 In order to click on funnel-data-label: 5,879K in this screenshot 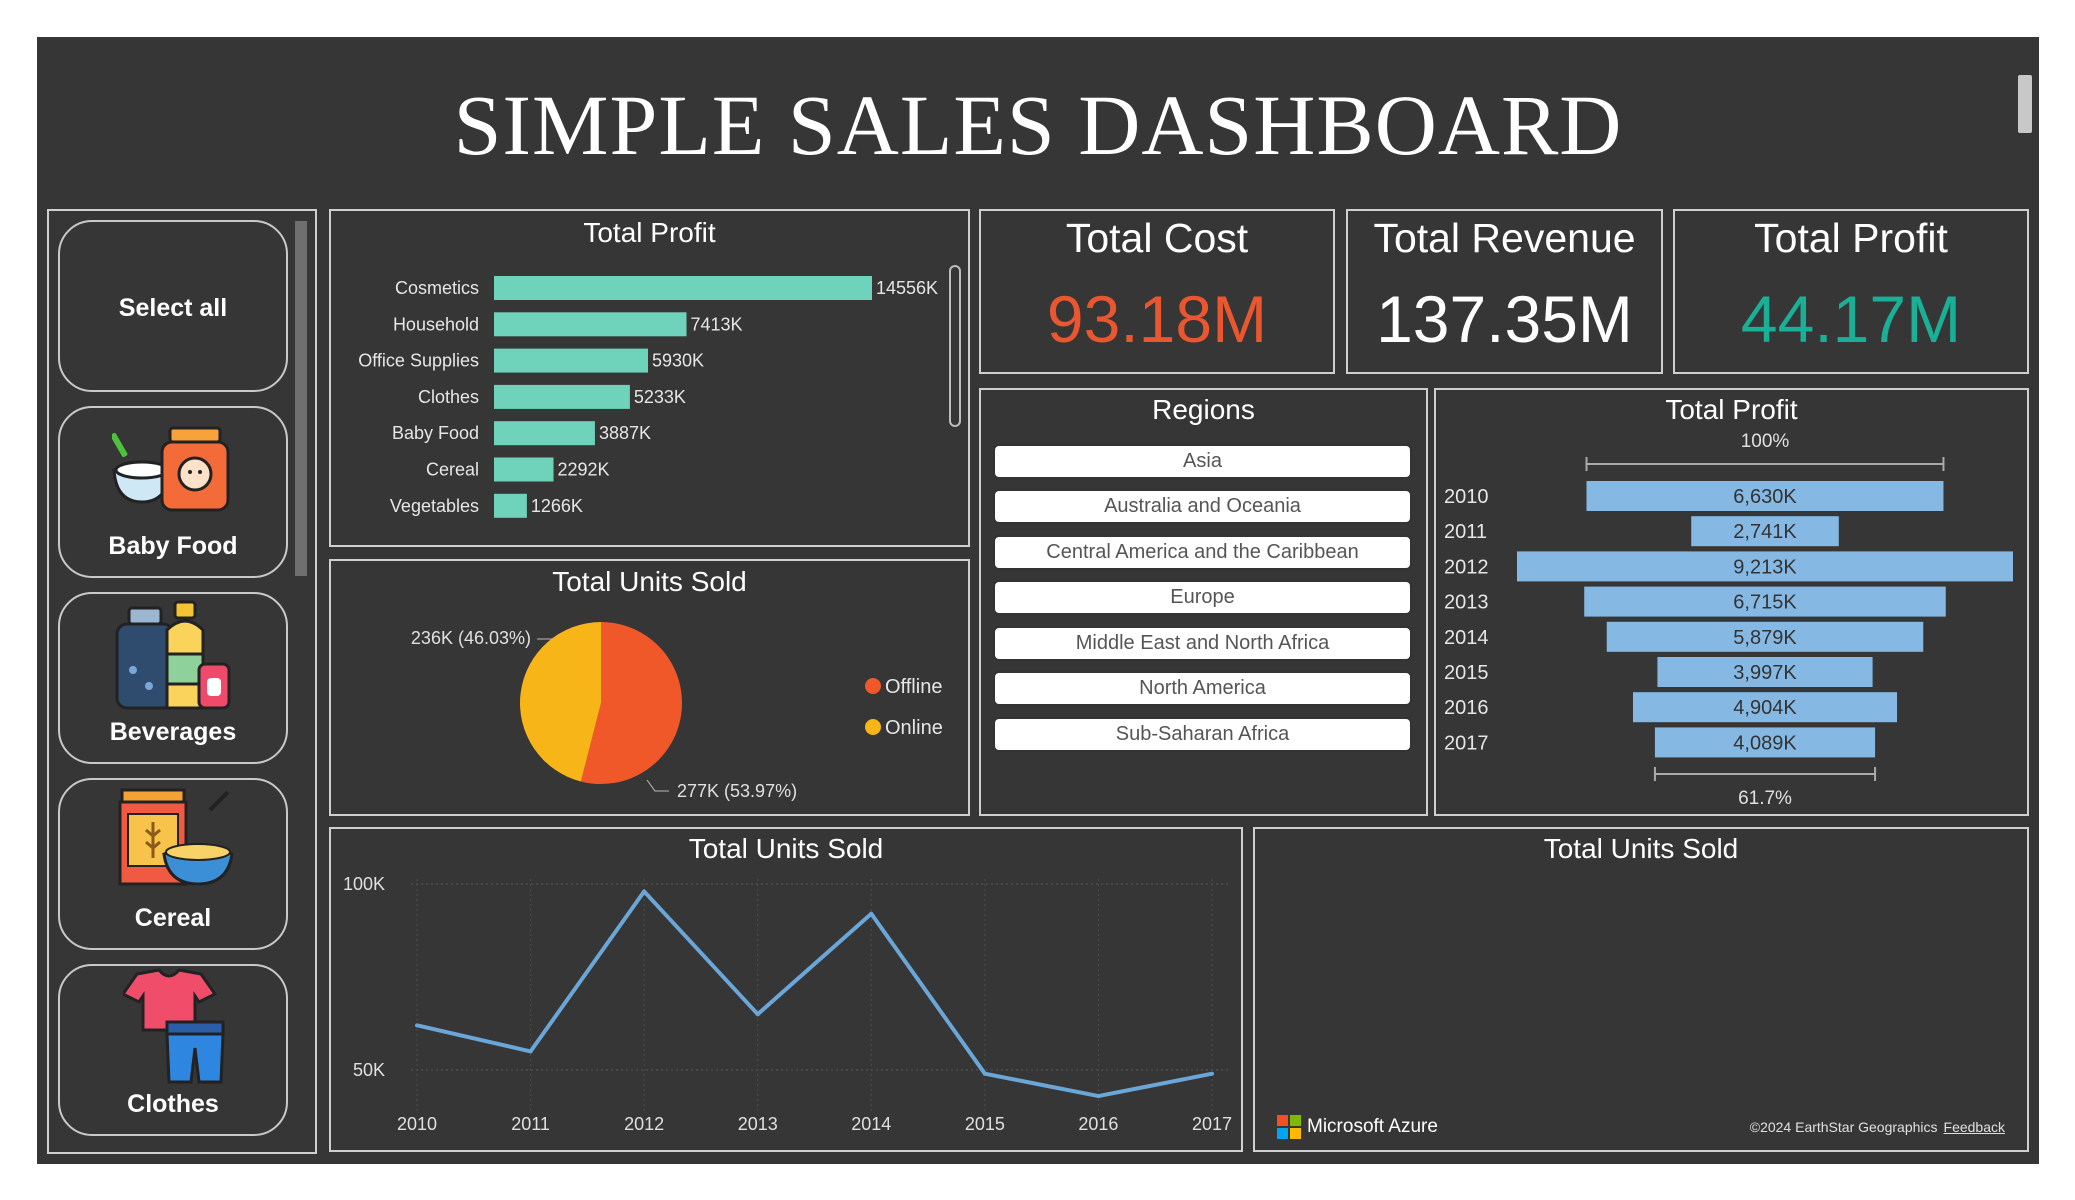, I will do `click(1765, 638)`.